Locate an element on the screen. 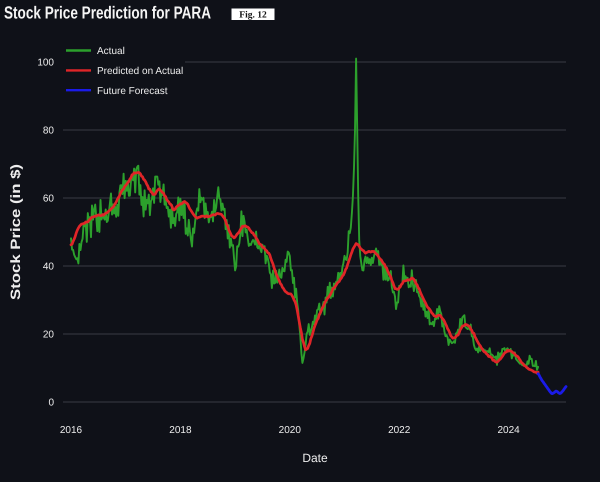  svg-text: 40 is located at coordinates (49, 267).